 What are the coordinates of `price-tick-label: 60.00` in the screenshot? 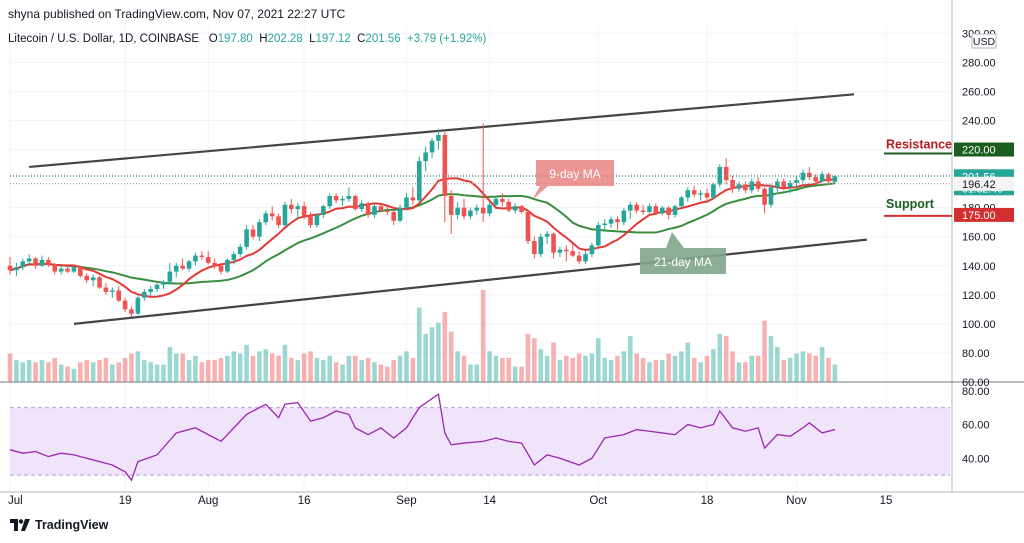 It's located at (976, 383).